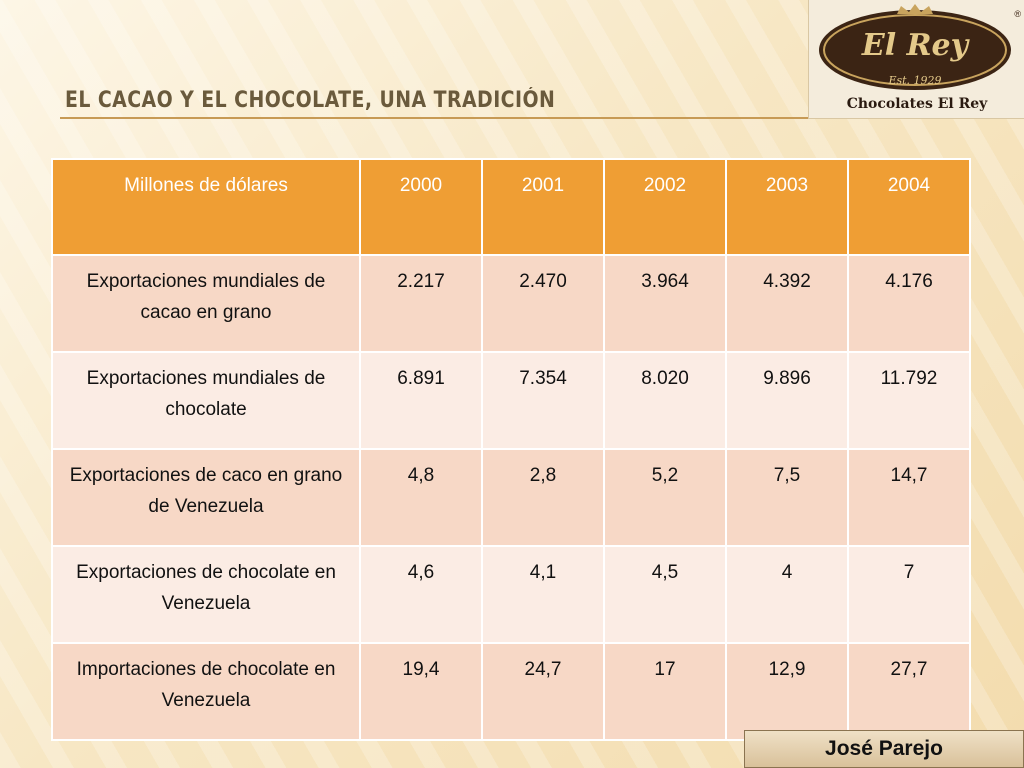  I want to click on table-cell: 3.964, so click(665, 303).